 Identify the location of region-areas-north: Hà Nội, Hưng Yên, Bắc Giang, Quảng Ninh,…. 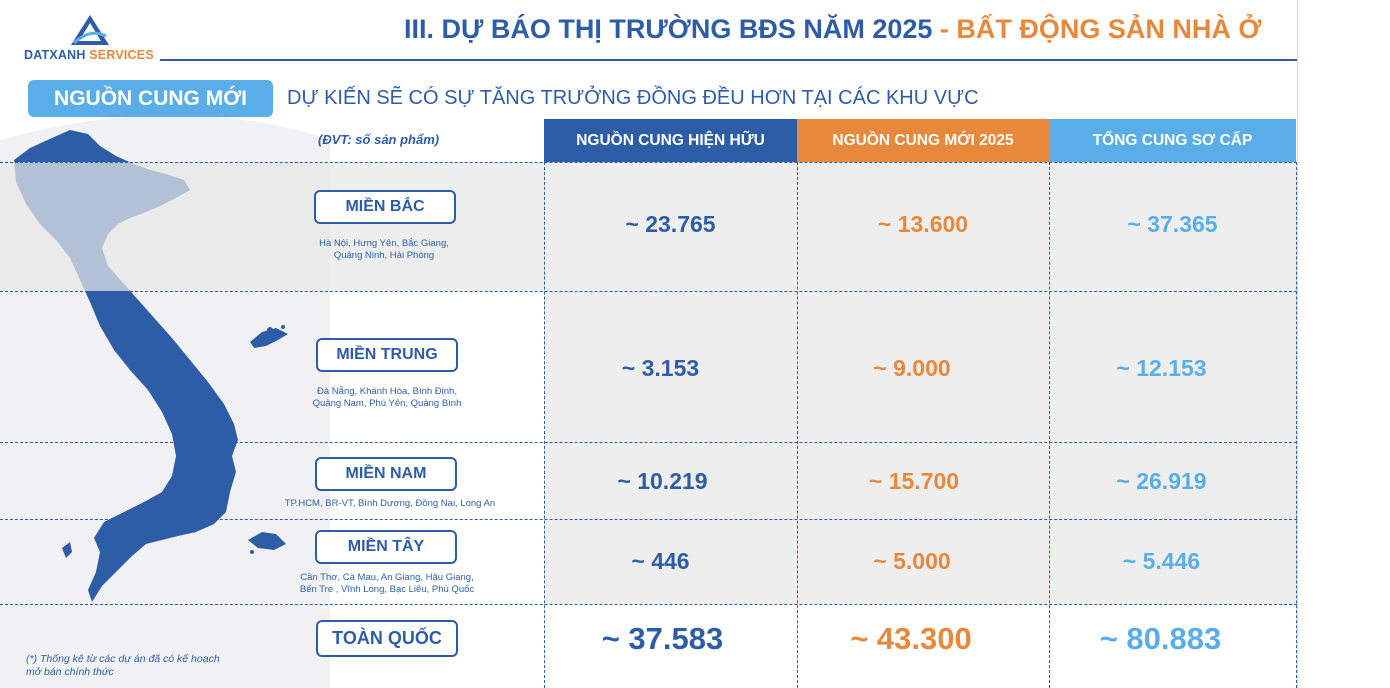
(384, 250).